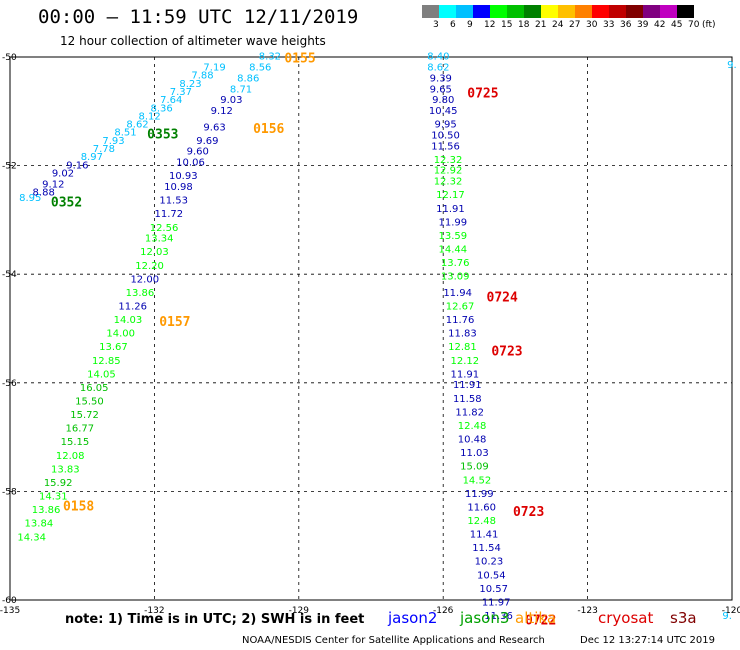 This screenshot has height=650, width=740. I want to click on color-scale-label: 9, so click(470, 25).